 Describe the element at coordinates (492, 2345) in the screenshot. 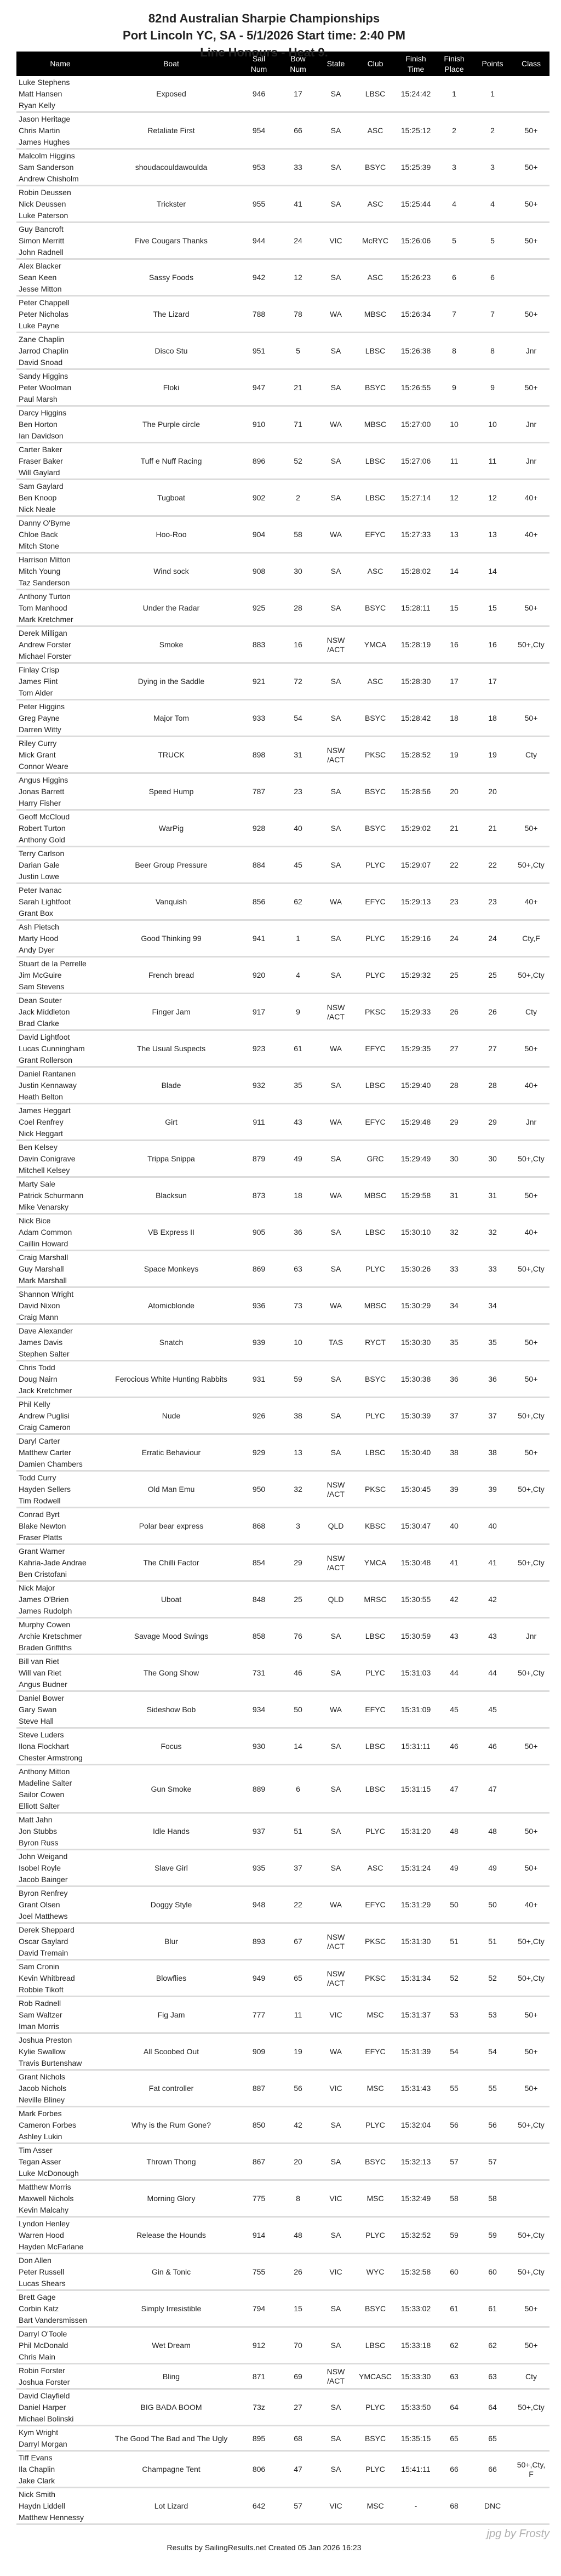

I see `points-cell: 62` at that location.